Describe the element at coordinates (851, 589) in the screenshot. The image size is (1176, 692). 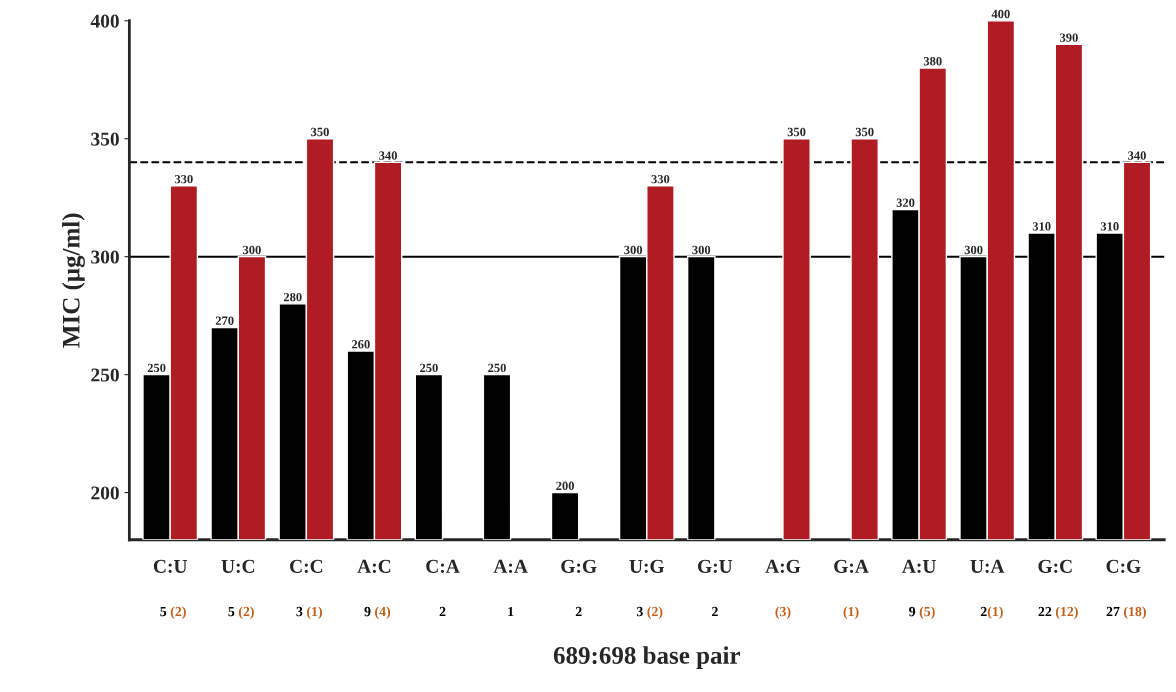
I see `category-label: G:A (1)` at that location.